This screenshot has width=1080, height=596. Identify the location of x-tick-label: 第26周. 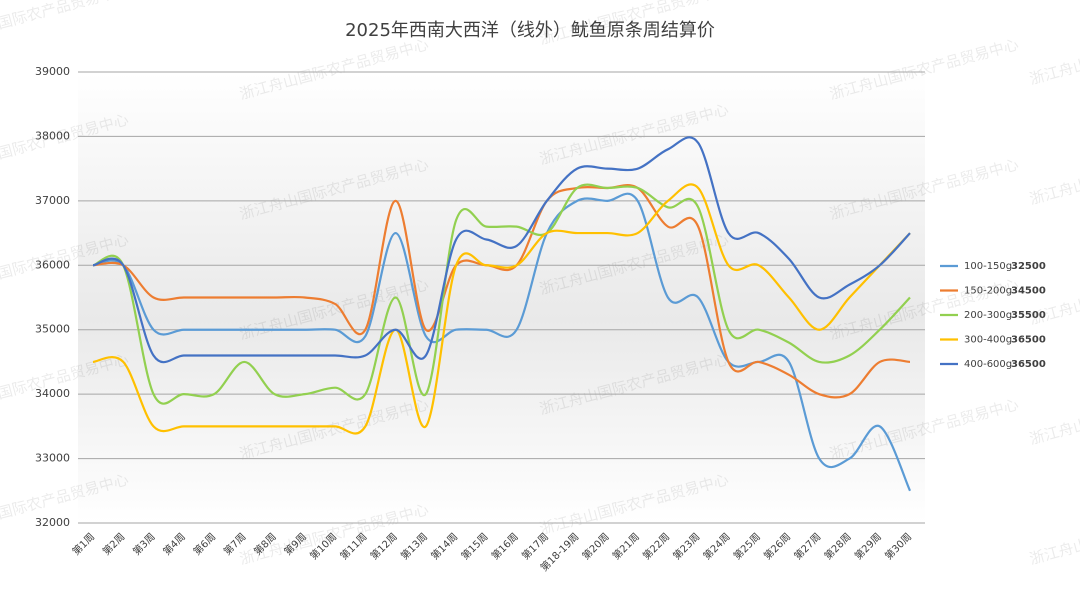
(777, 546).